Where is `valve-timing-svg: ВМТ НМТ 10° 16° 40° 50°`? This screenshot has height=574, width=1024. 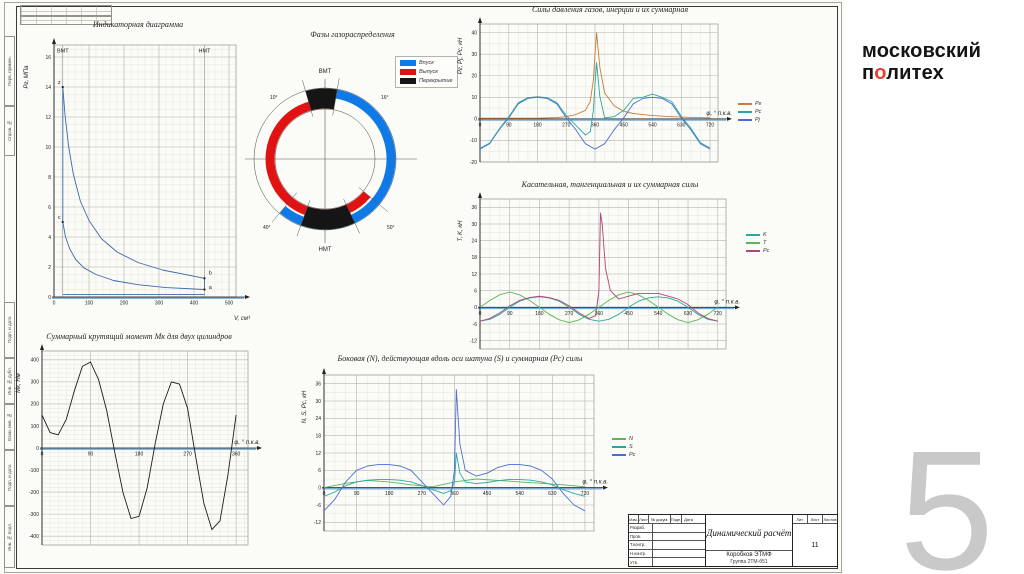
valve-timing-svg: ВМТ НМТ 10° 16° 40° 50° is located at coordinates (331, 161).